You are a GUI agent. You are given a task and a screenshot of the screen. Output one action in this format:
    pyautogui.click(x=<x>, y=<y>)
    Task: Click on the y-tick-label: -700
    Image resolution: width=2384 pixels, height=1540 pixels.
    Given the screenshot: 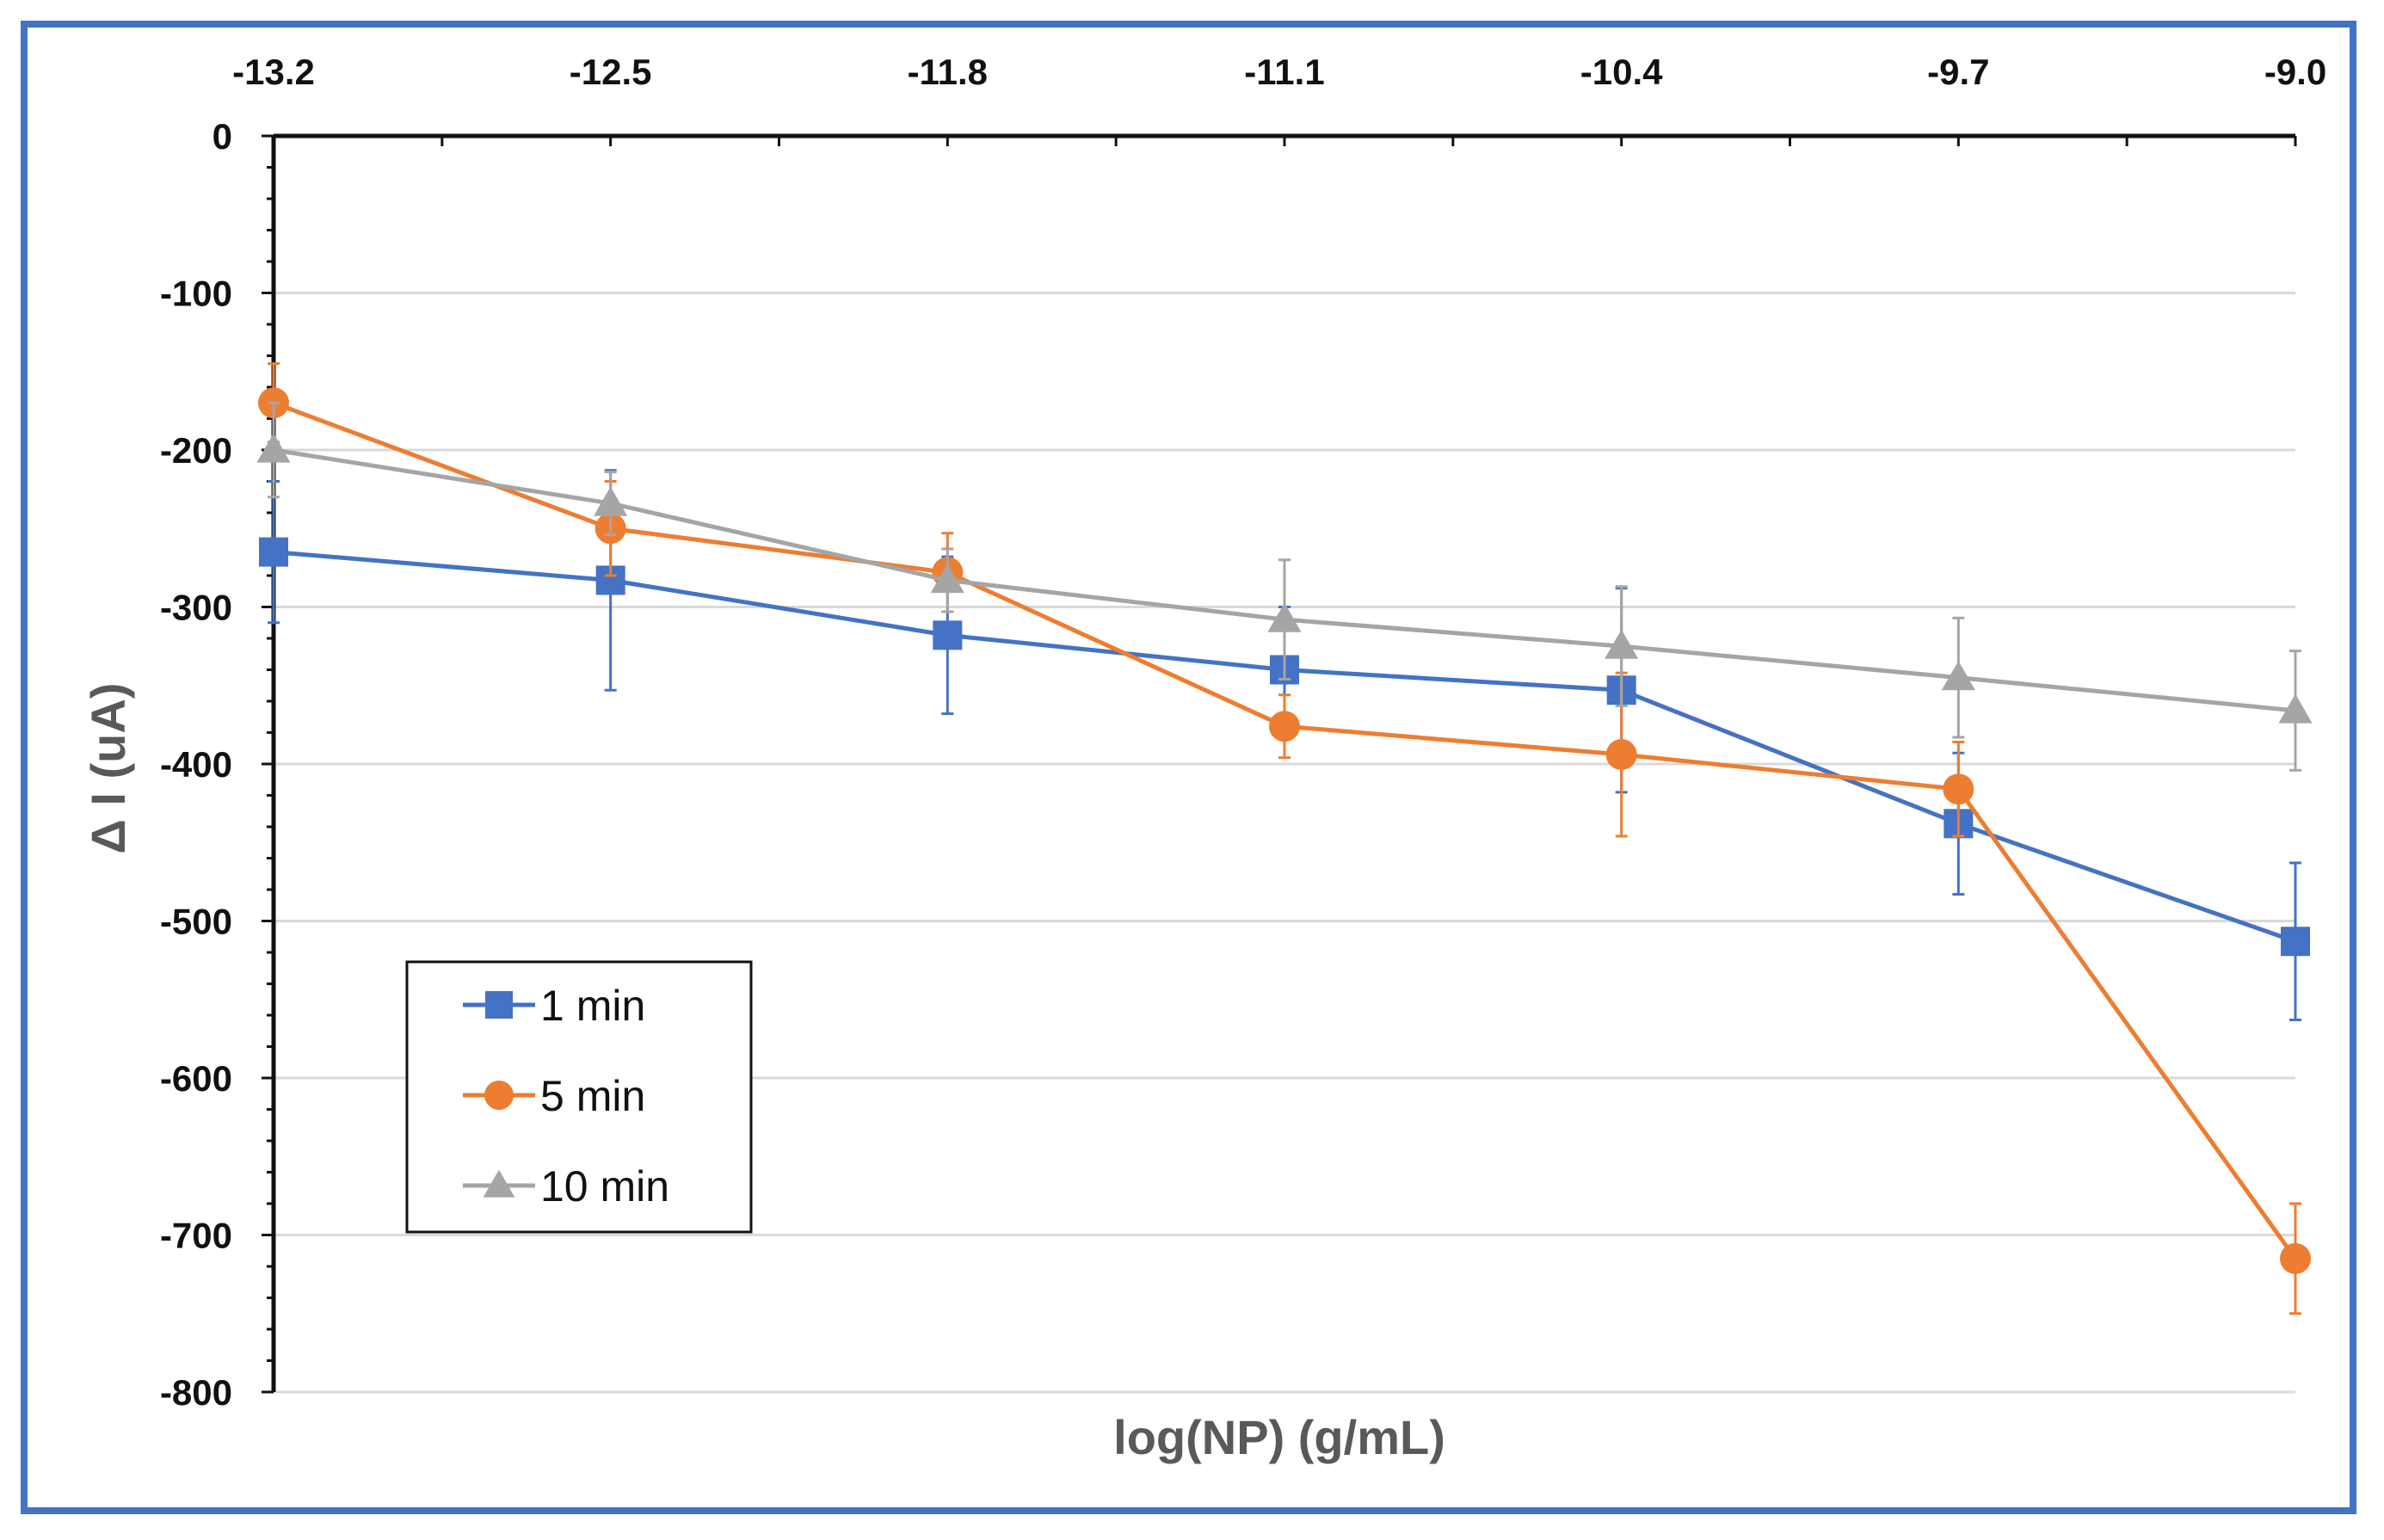 What is the action you would take?
    pyautogui.click(x=196, y=1236)
    